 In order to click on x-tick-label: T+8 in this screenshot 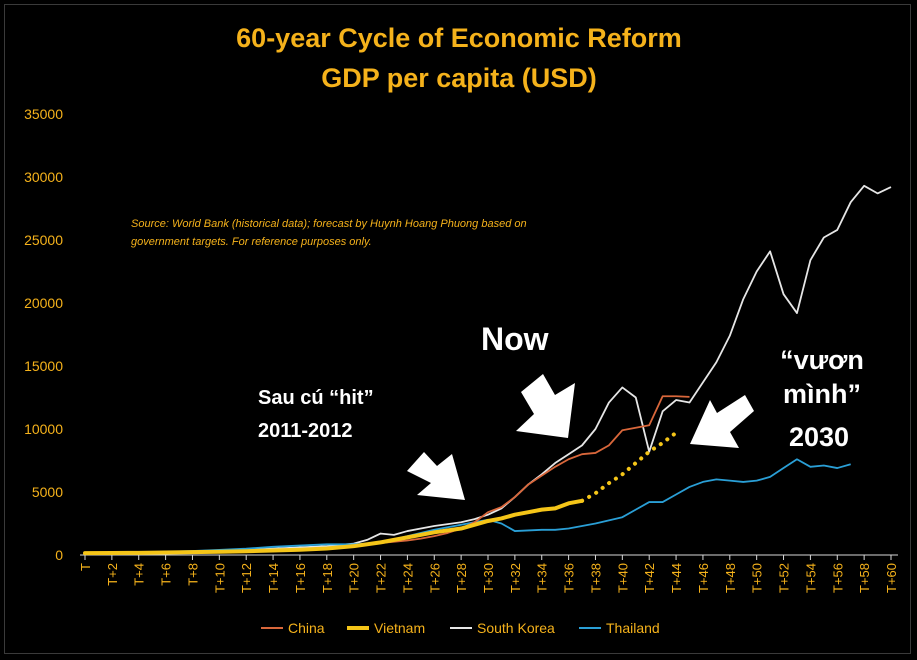, I will do `click(192, 574)`.